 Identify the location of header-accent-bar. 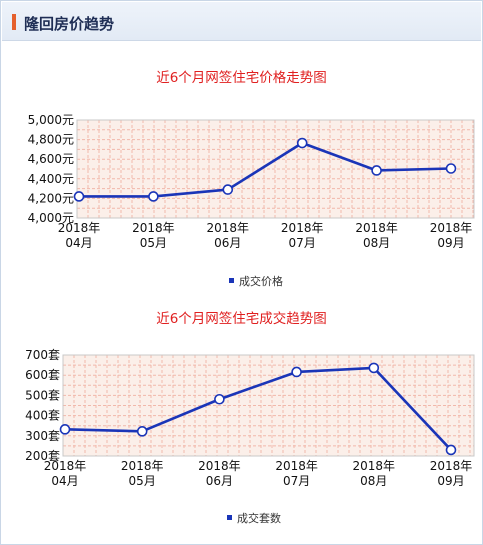
(14, 22).